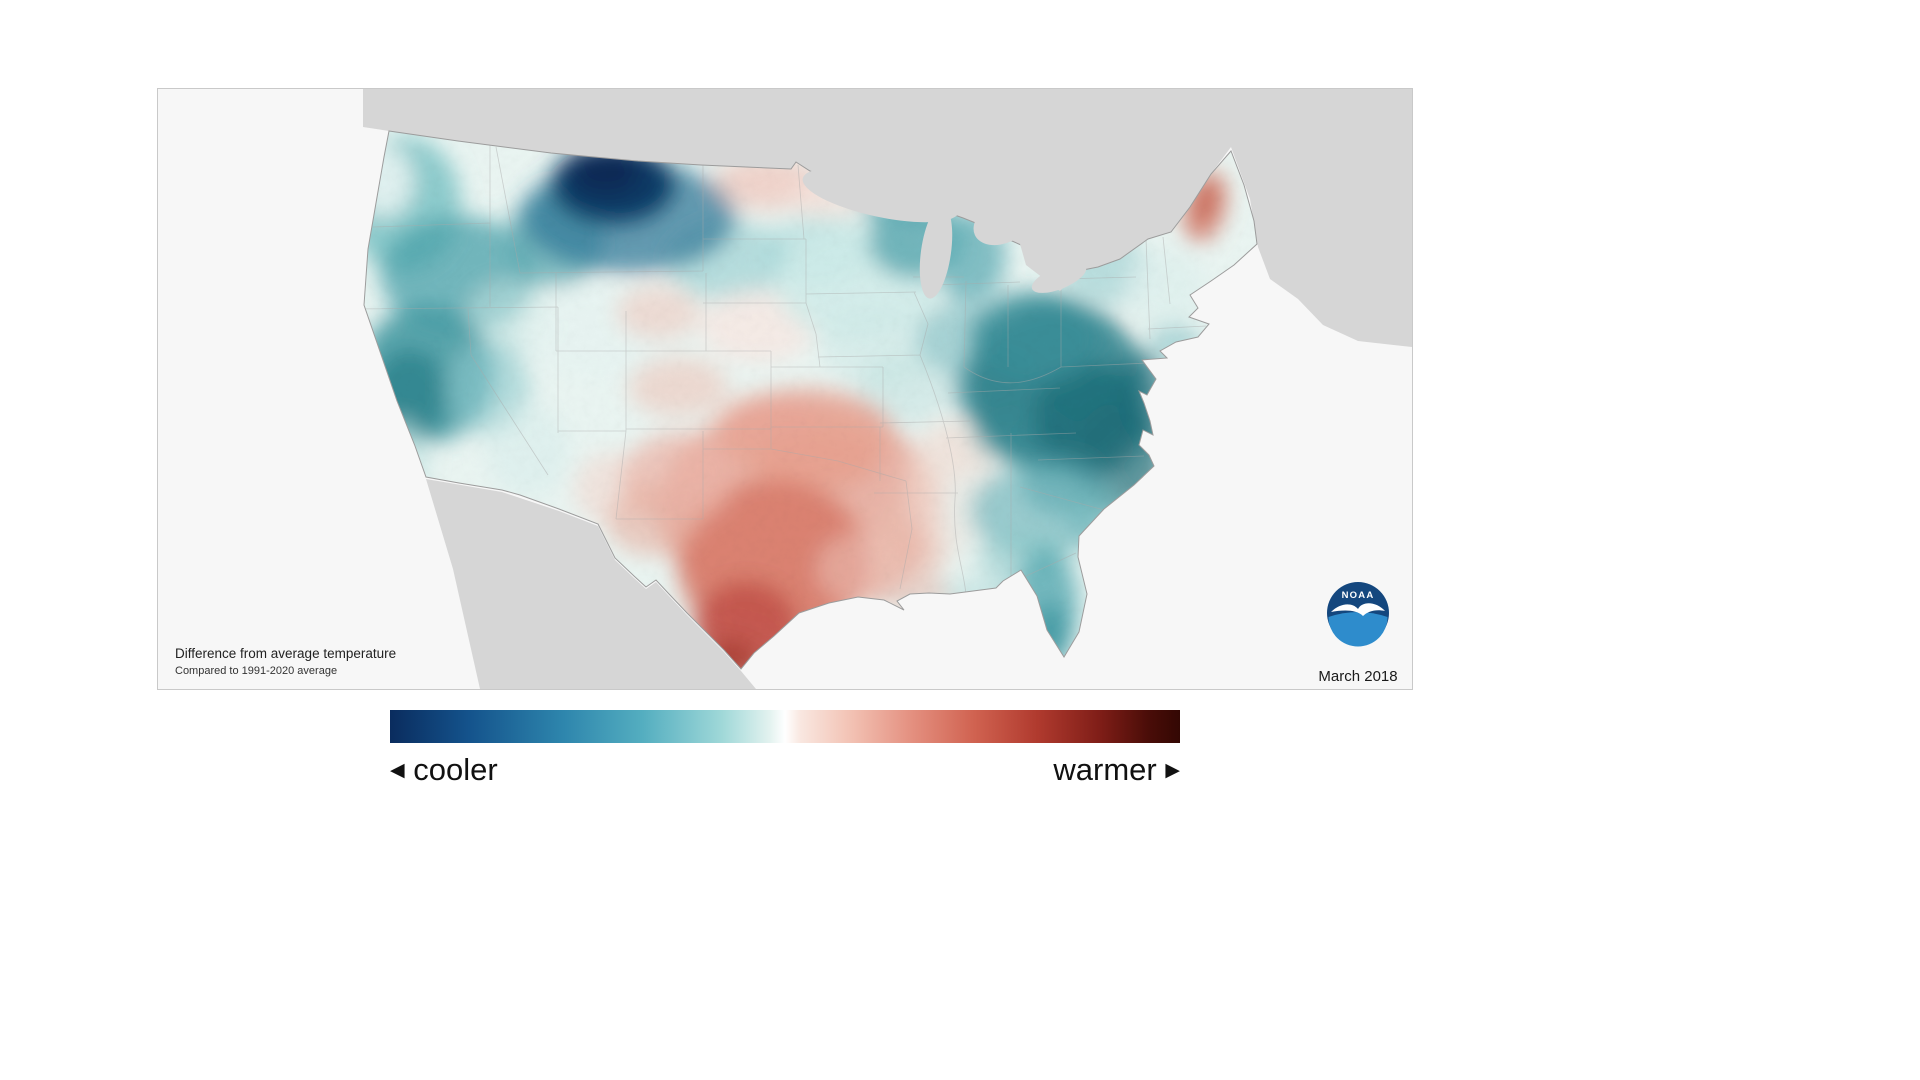 This screenshot has height=1080, width=1920. What do you see at coordinates (785, 749) in the screenshot?
I see `legend: ◀ cooler warmer ▶` at bounding box center [785, 749].